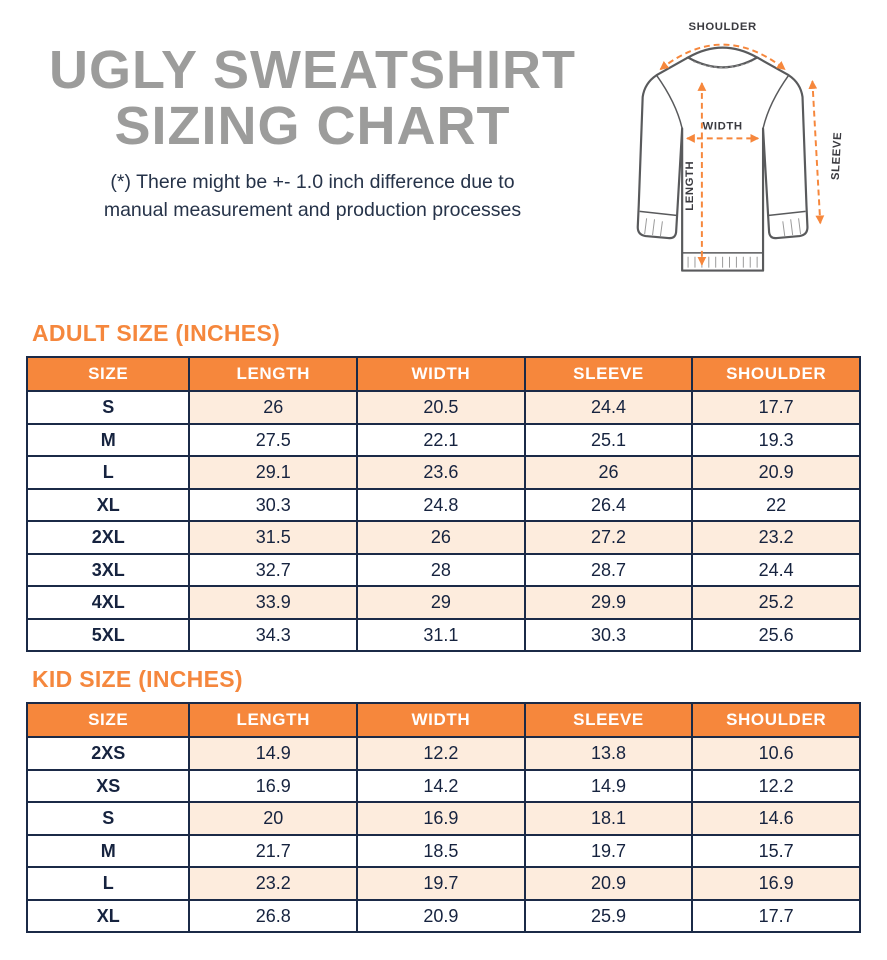  What do you see at coordinates (722, 57) in the screenshot?
I see `shoulder-measure-line` at bounding box center [722, 57].